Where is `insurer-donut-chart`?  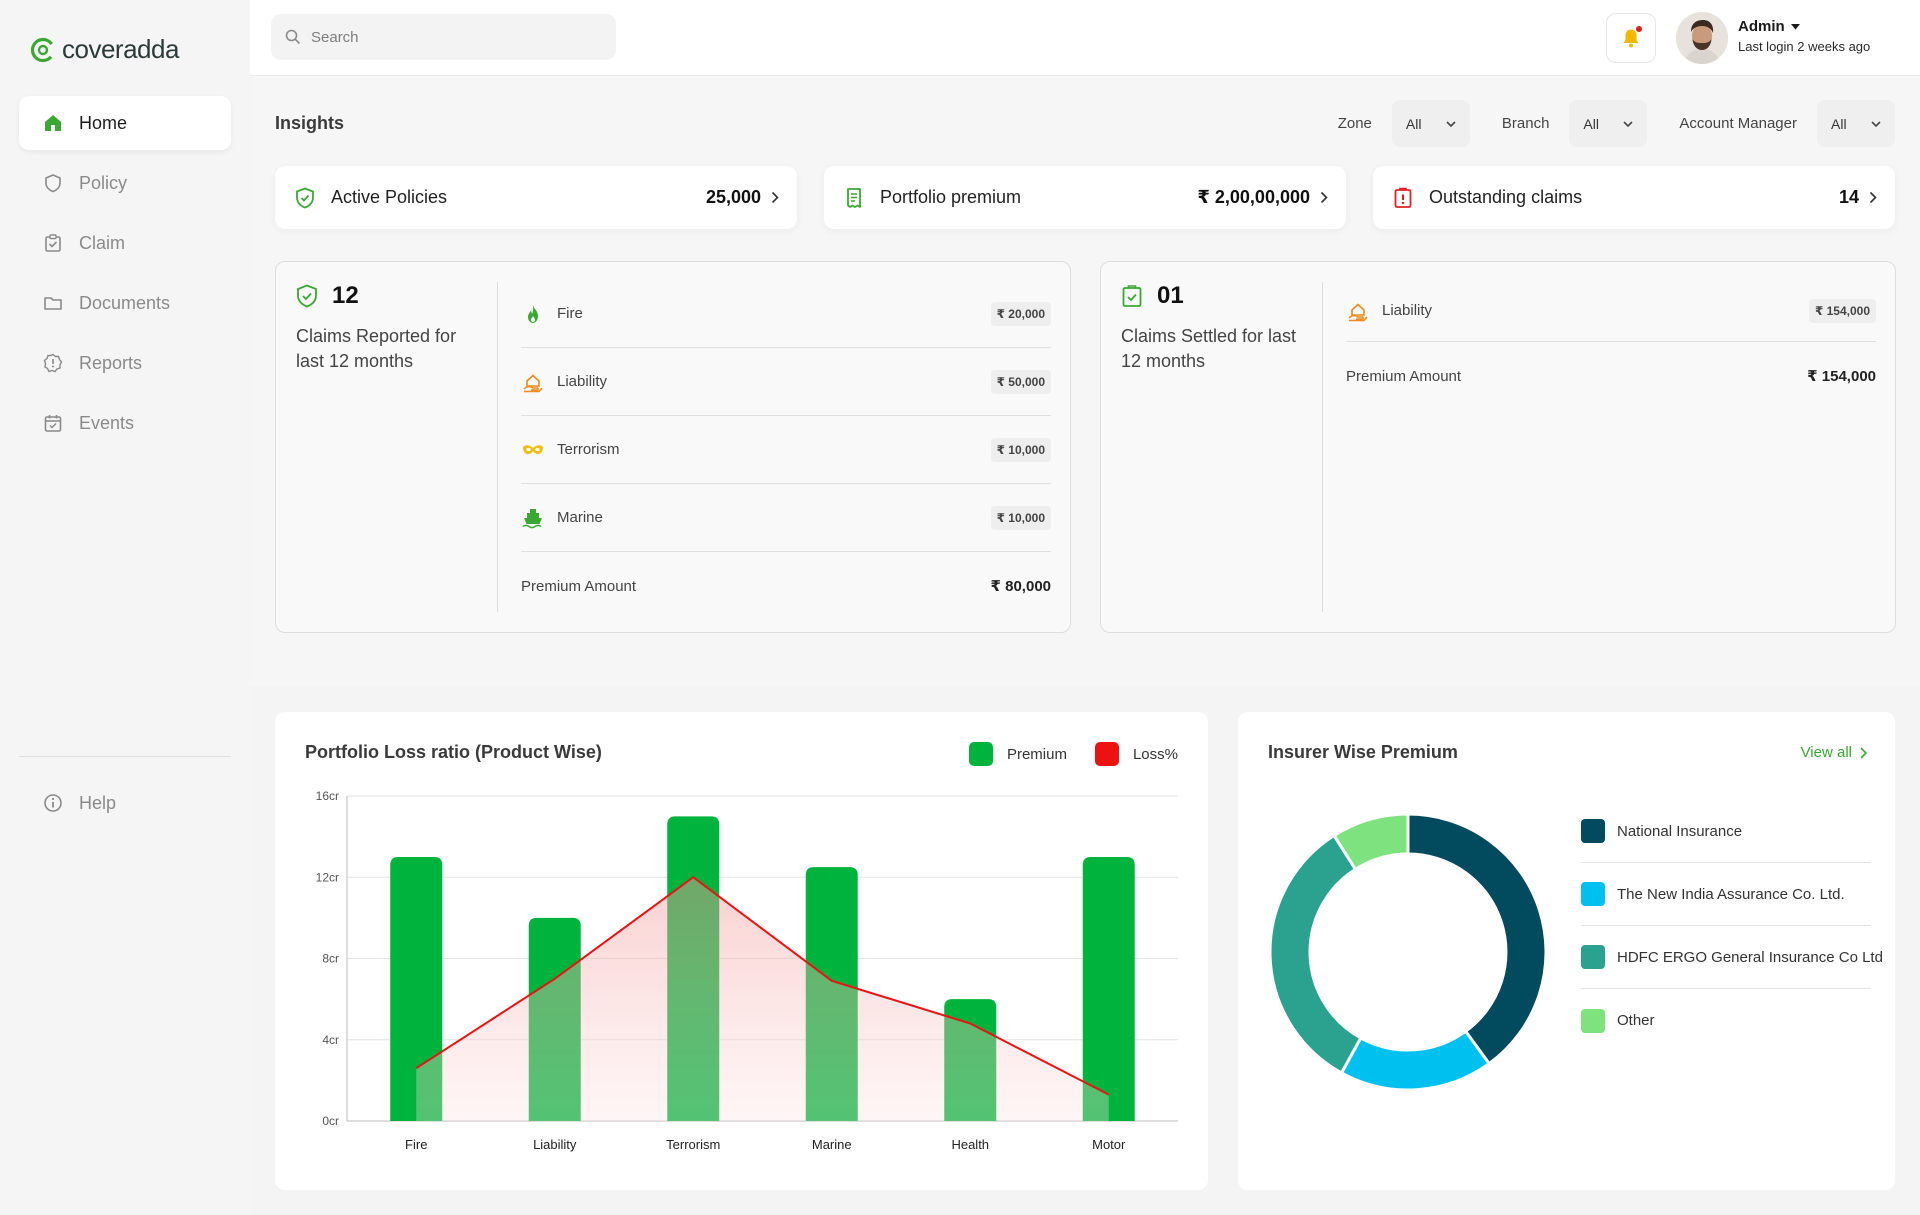
insurer-donut-chart is located at coordinates (1408, 952).